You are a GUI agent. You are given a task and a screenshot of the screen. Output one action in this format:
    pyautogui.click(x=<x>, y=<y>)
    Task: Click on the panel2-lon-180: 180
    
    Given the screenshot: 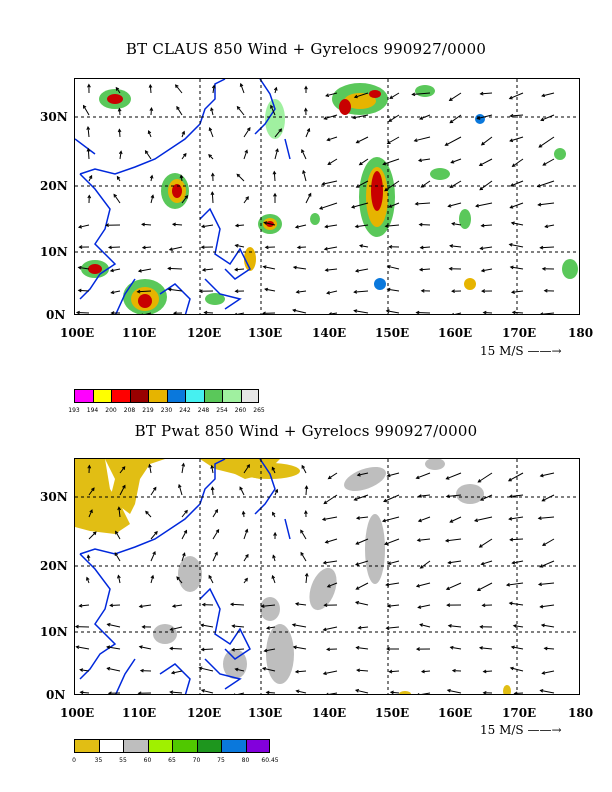 What is the action you would take?
    pyautogui.click(x=581, y=713)
    